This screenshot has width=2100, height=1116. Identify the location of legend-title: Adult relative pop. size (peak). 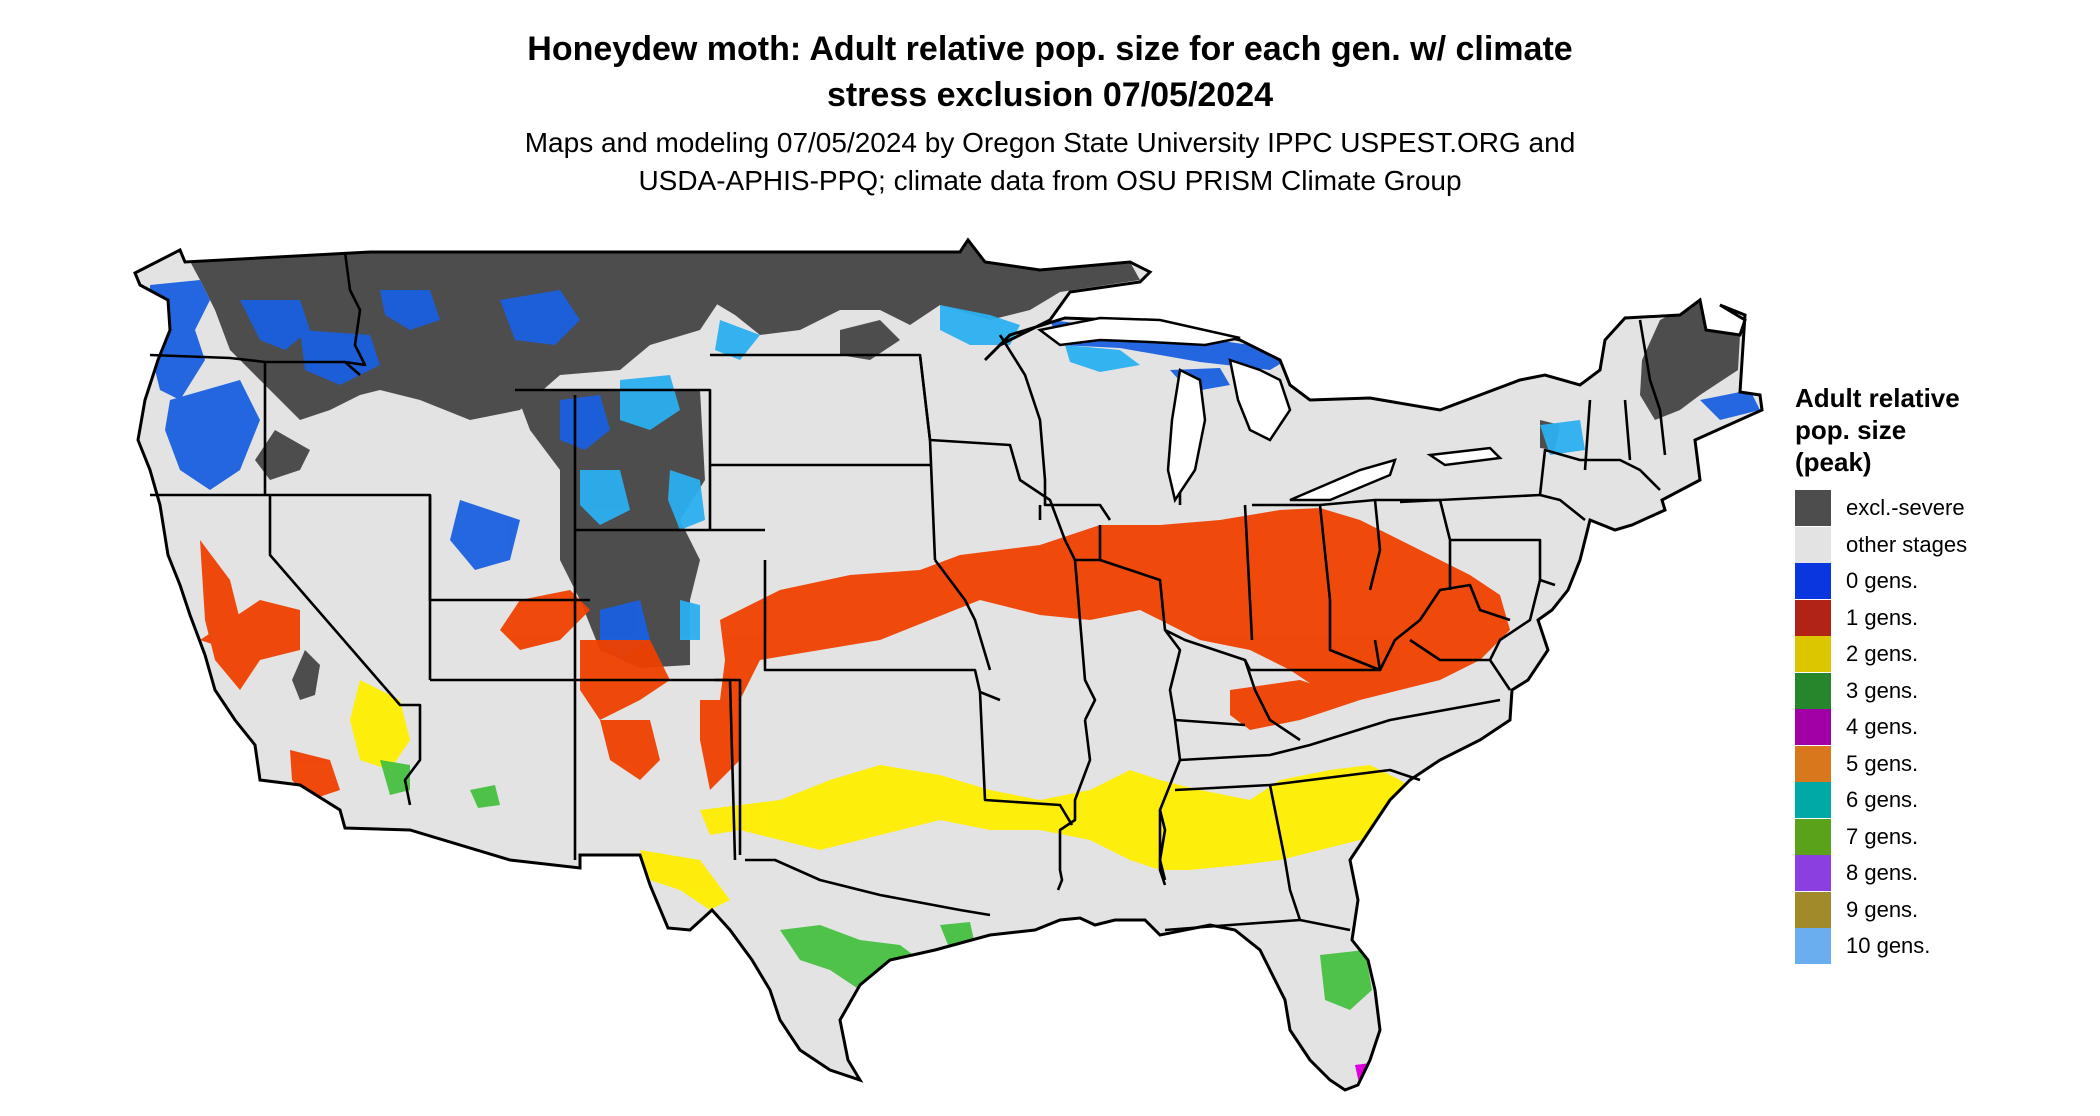
(1940, 430).